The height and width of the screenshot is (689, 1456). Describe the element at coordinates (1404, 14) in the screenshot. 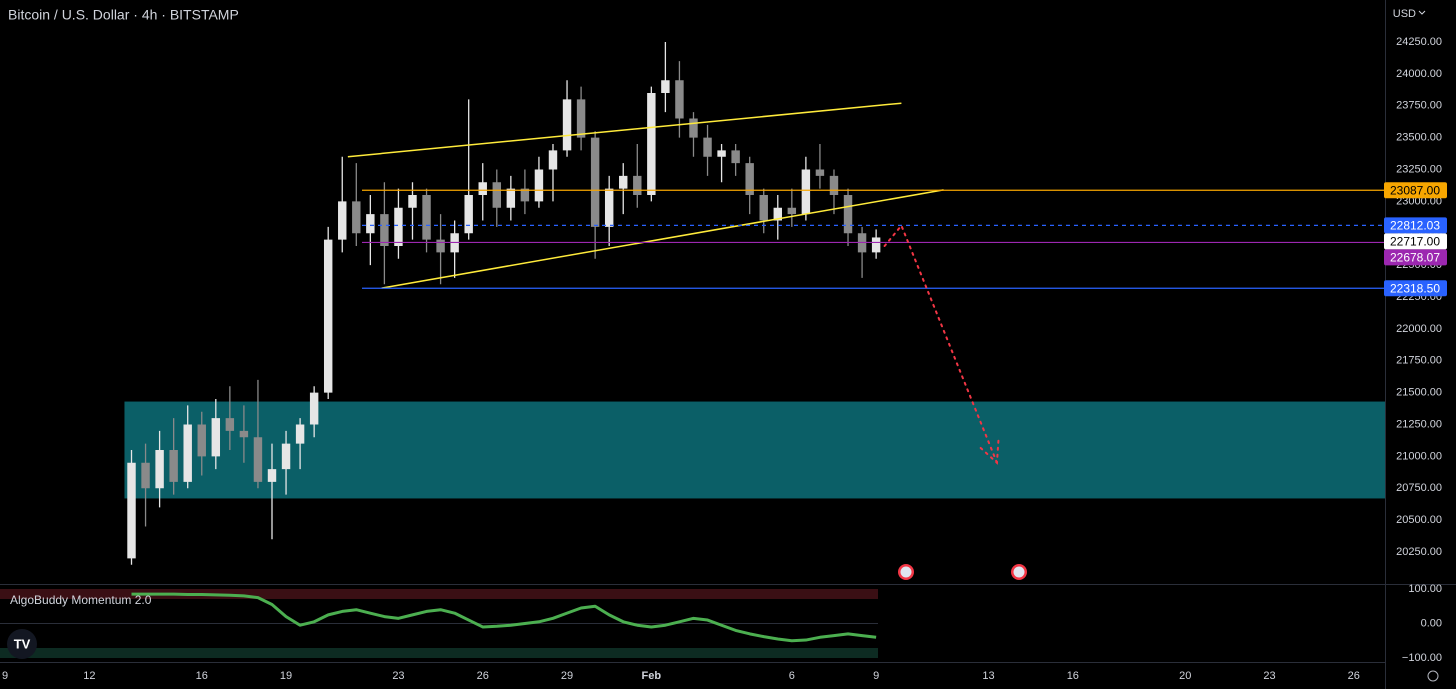

I see `currency-label: USD` at that location.